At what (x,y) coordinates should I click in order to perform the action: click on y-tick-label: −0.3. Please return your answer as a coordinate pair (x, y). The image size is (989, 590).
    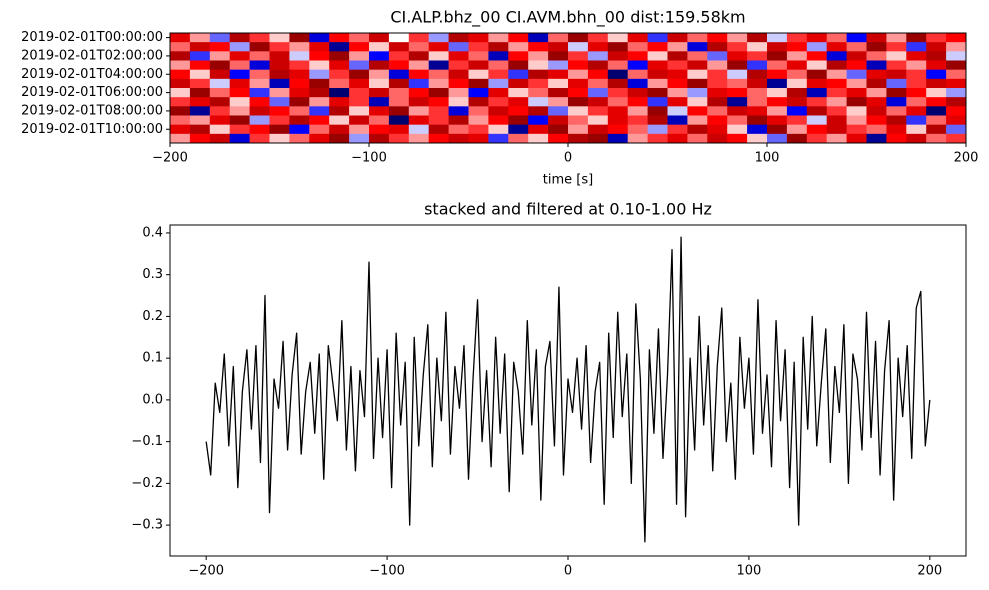
    Looking at the image, I should click on (147, 525).